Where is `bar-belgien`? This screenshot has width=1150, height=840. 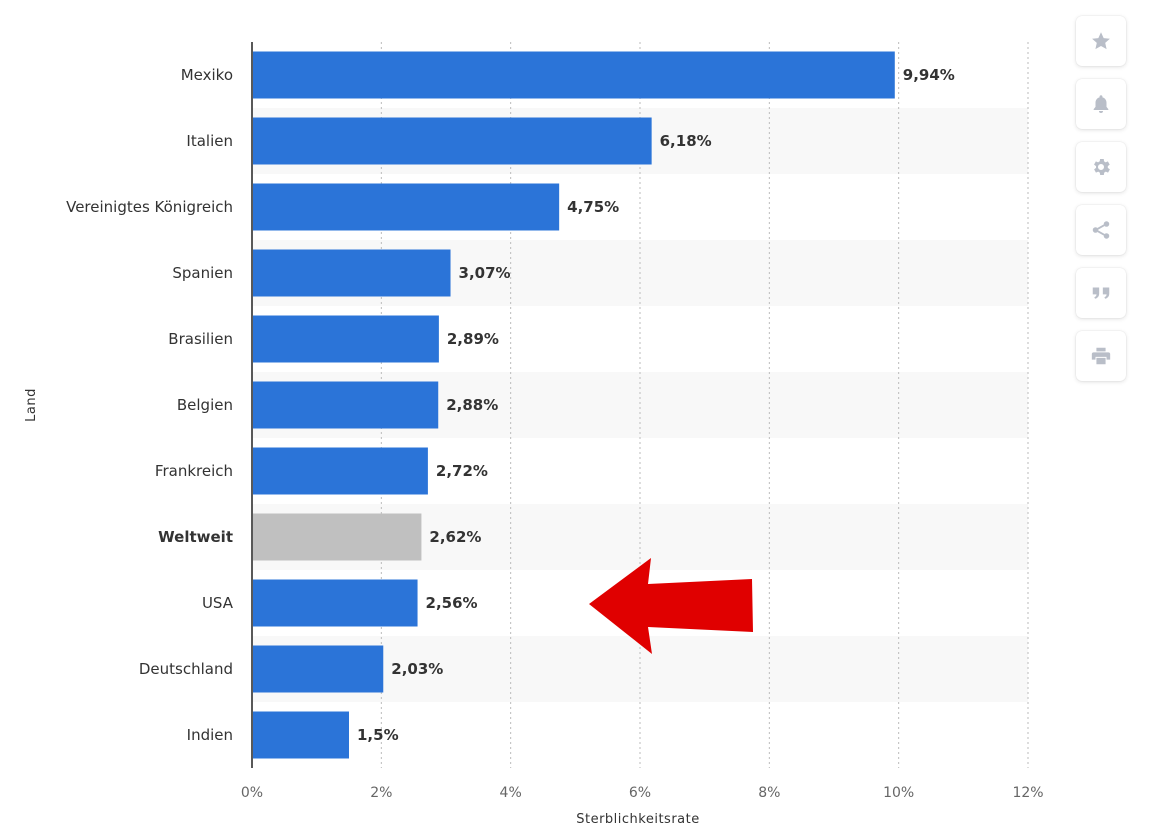
bar-belgien is located at coordinates (346, 405).